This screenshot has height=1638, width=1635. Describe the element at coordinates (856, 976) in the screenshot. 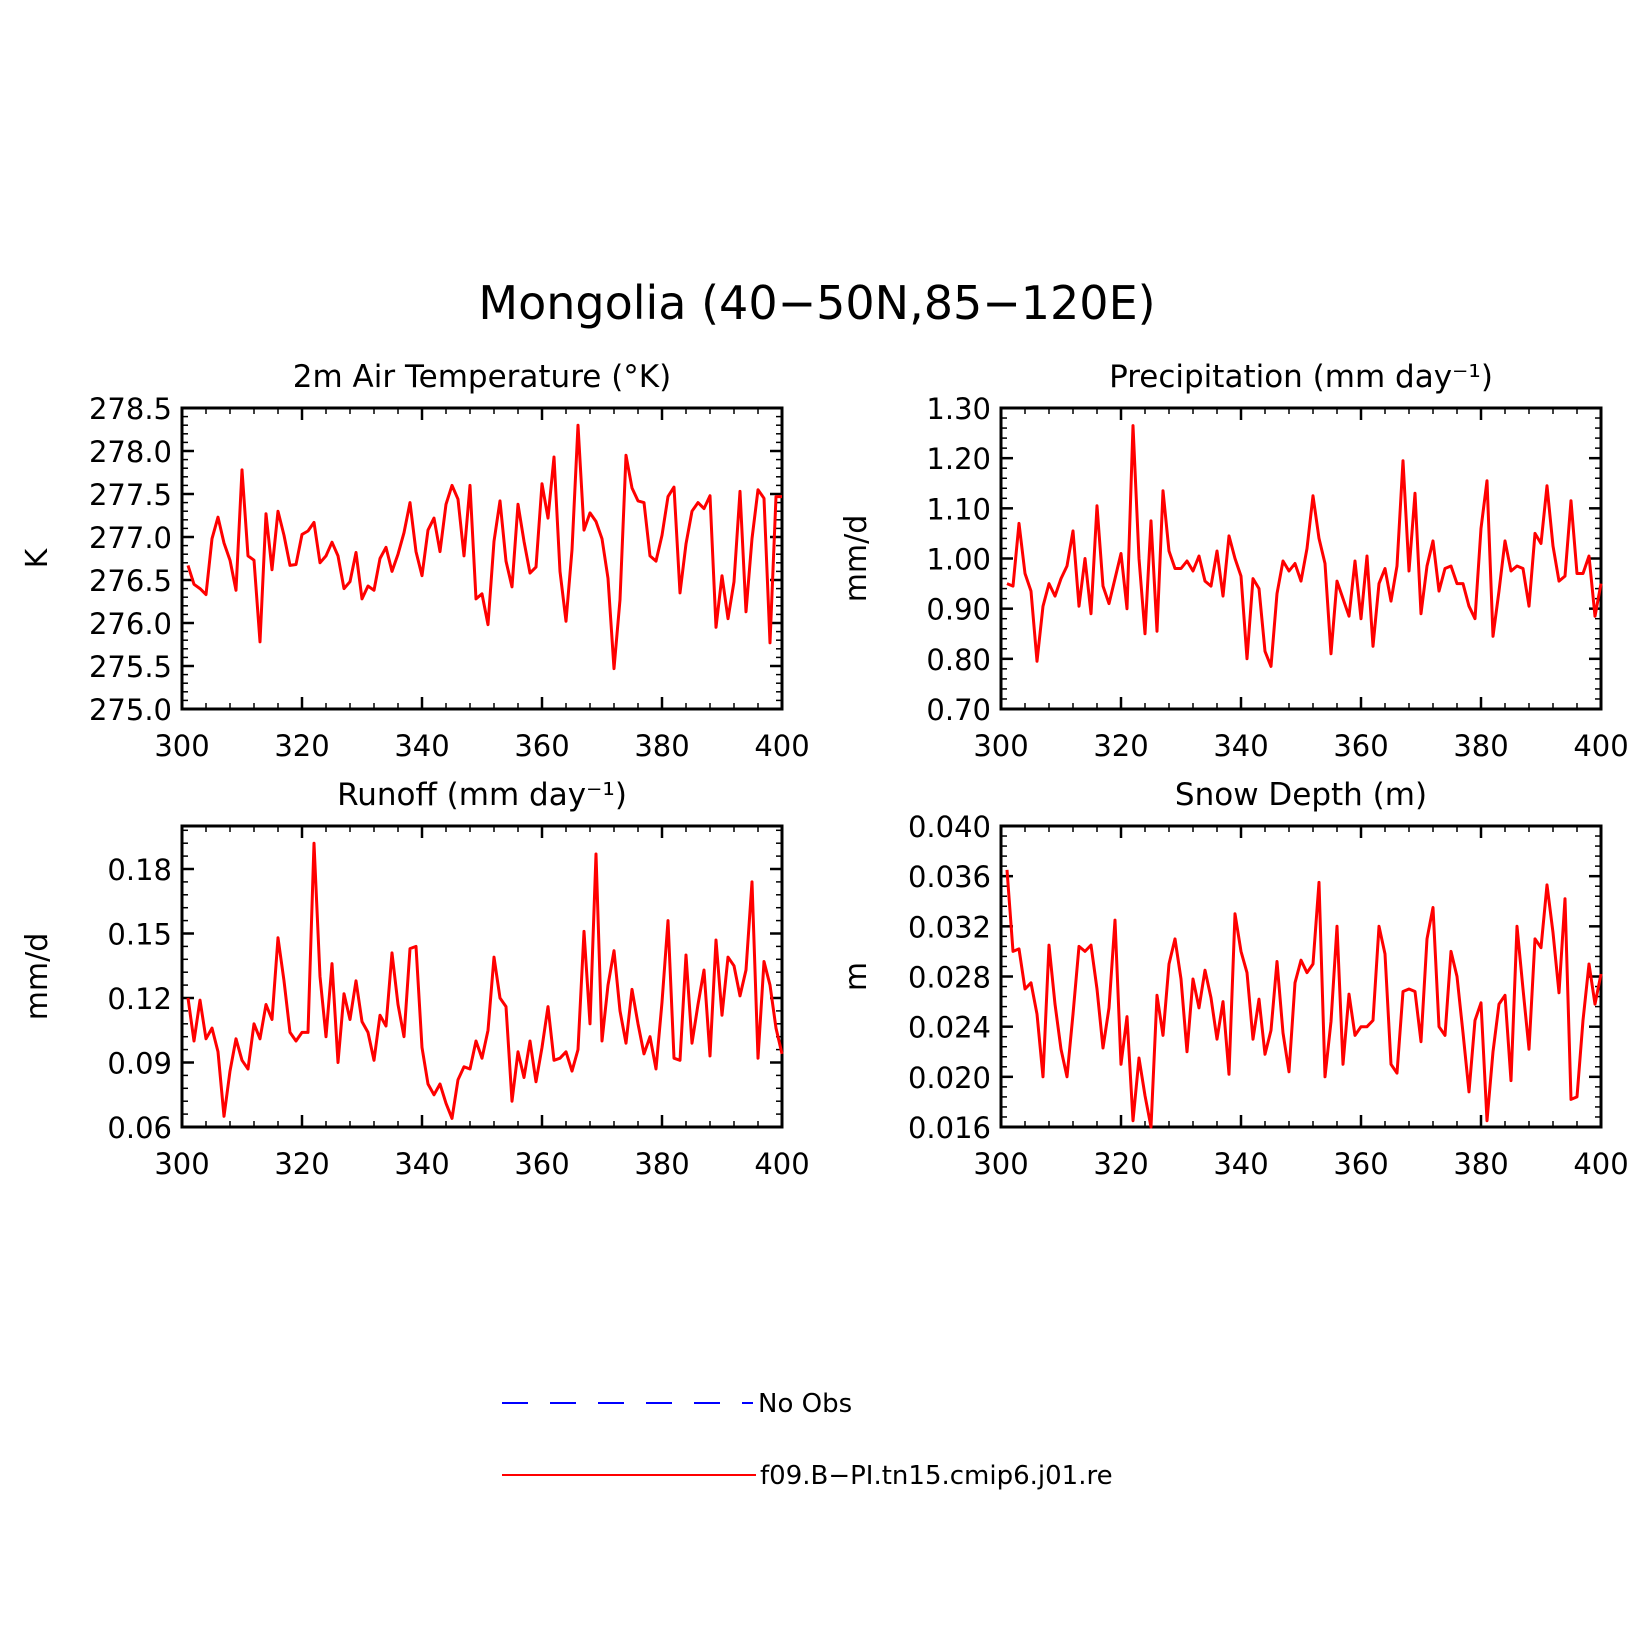

I see `snow-depth-ylabel: m` at that location.